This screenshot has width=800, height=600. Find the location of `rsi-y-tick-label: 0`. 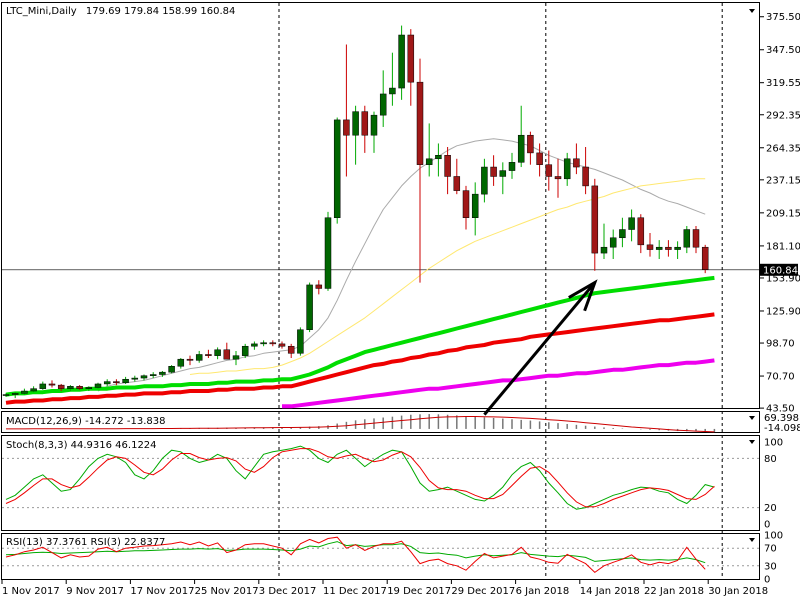

rsi-y-tick-label: 0 is located at coordinates (767, 580).